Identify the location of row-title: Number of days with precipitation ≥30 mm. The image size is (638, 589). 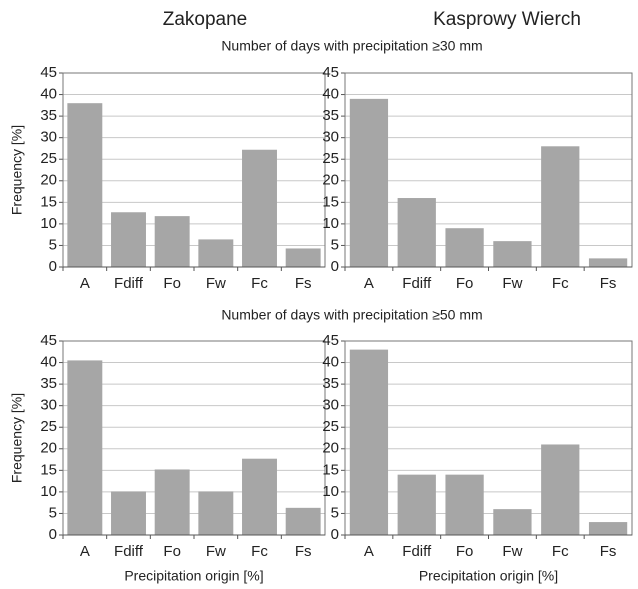
(351, 46).